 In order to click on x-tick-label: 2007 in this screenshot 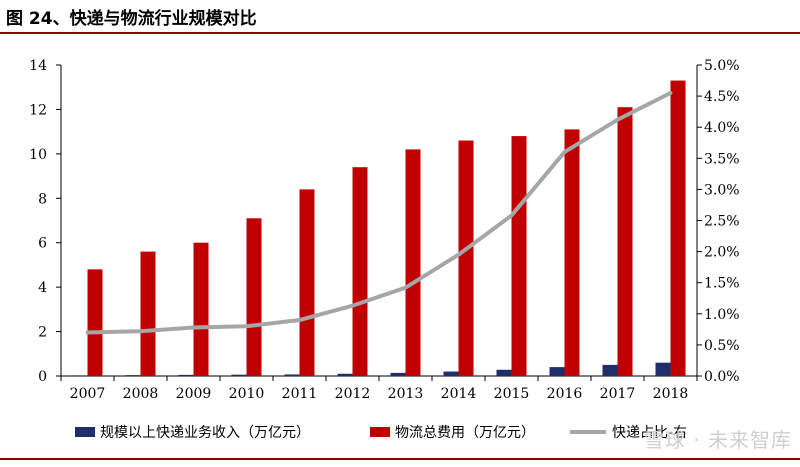, I will do `click(88, 394)`.